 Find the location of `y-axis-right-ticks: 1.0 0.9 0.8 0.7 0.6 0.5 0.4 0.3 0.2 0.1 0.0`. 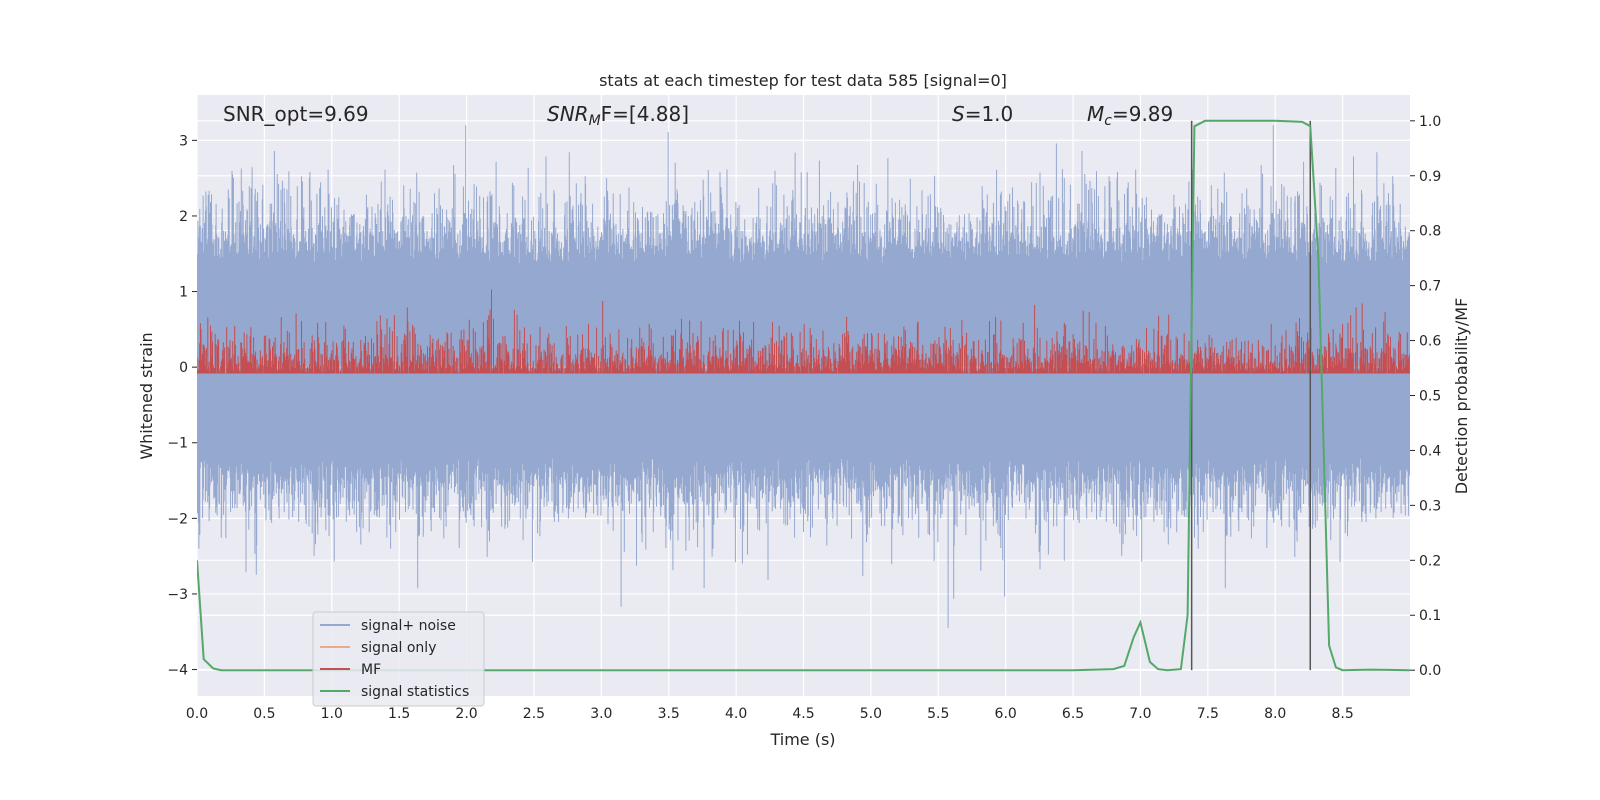

y-axis-right-ticks: 1.0 0.9 0.8 0.7 0.6 0.5 0.4 0.3 0.2 0.1 0.0 is located at coordinates (1425, 396).